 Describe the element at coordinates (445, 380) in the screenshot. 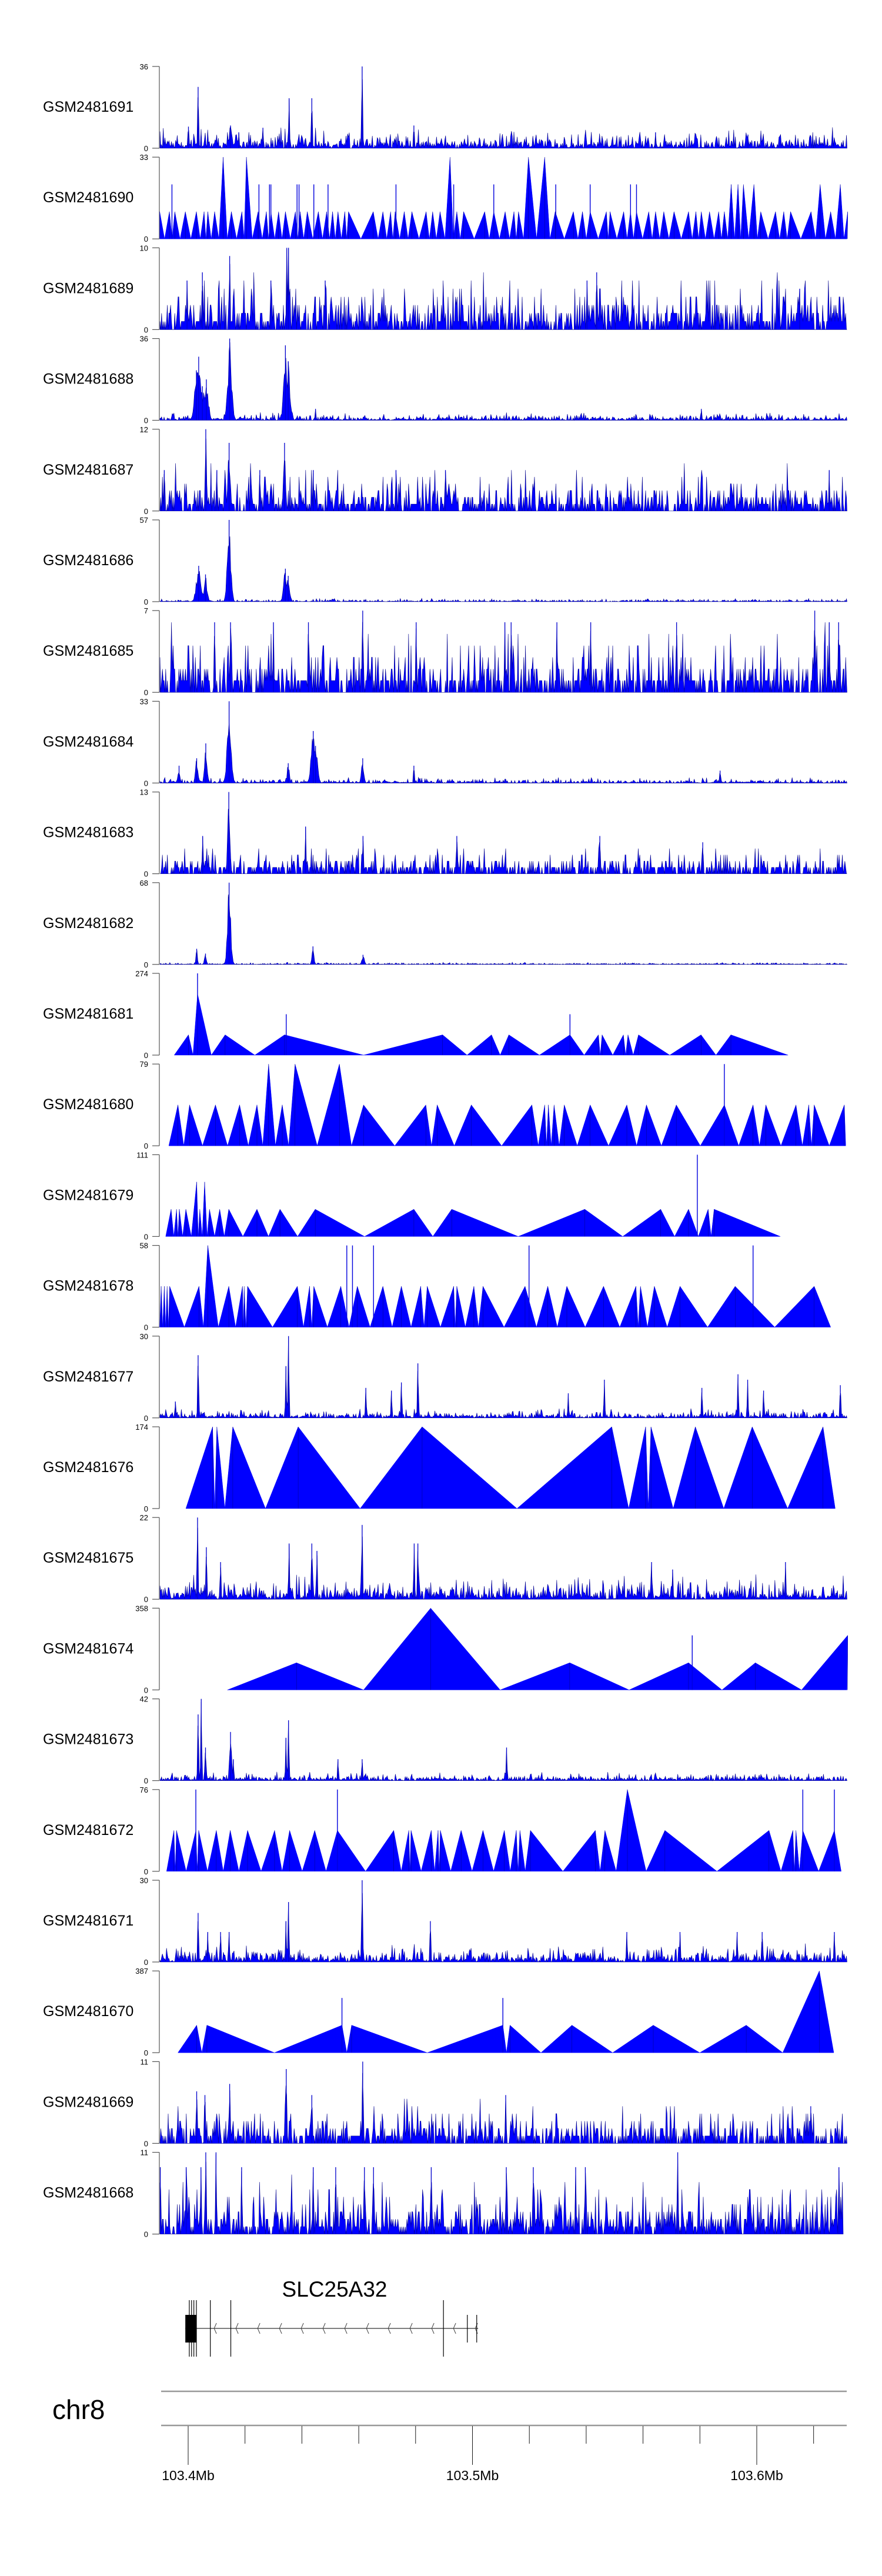

I see `track-GSM2481688: GSM2481688 36 0` at that location.